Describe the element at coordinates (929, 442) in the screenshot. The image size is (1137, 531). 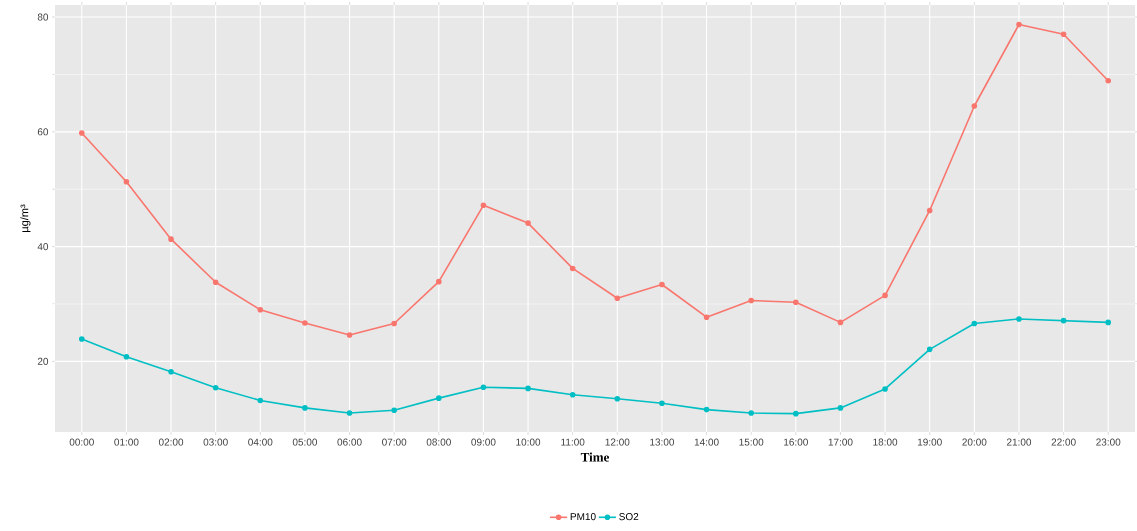
I see `x-tick-label: 19:00` at that location.